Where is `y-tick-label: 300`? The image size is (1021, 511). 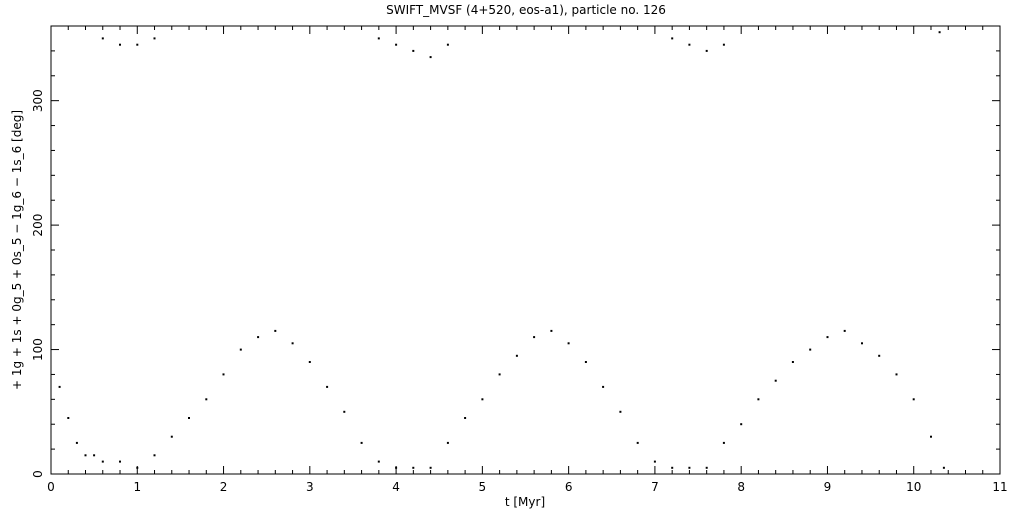 y-tick-label: 300 is located at coordinates (38, 100).